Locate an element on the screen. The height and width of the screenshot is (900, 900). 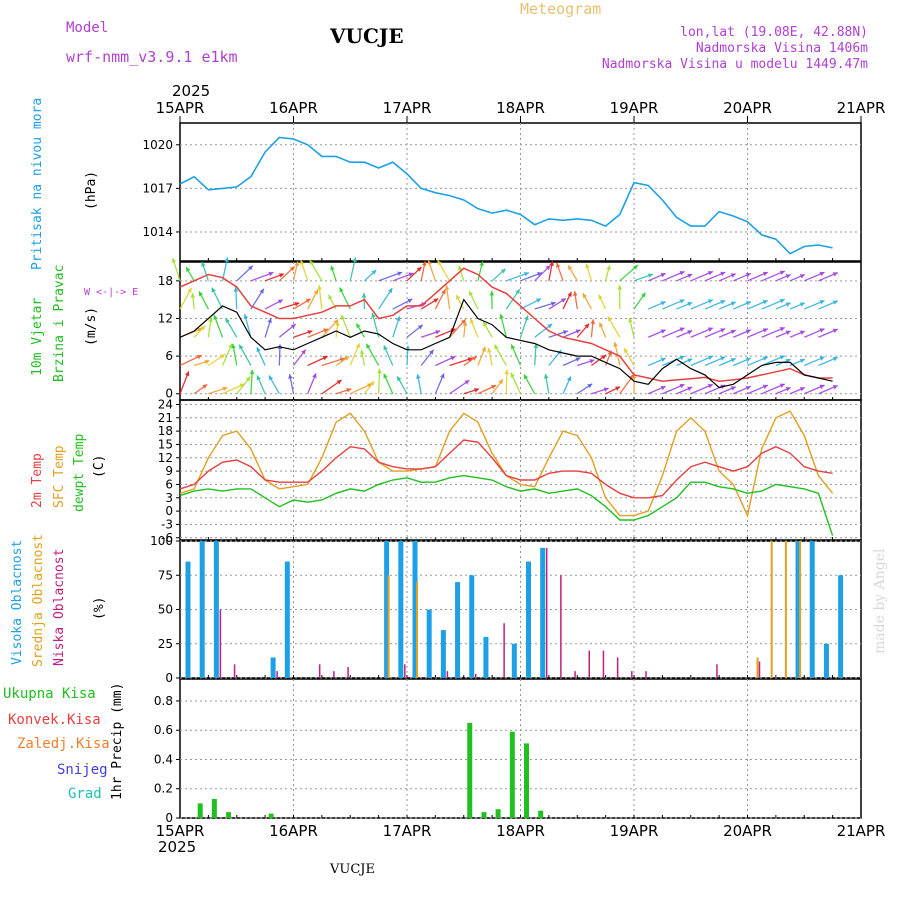
lonlat-label: lon,lat (19.08E, 42.88N) is located at coordinates (774, 32).